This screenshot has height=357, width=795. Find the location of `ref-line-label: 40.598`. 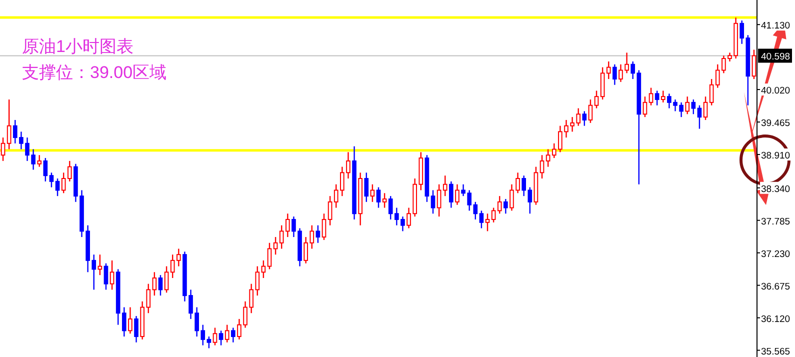

ref-line-label: 40.598 is located at coordinates (775, 57).